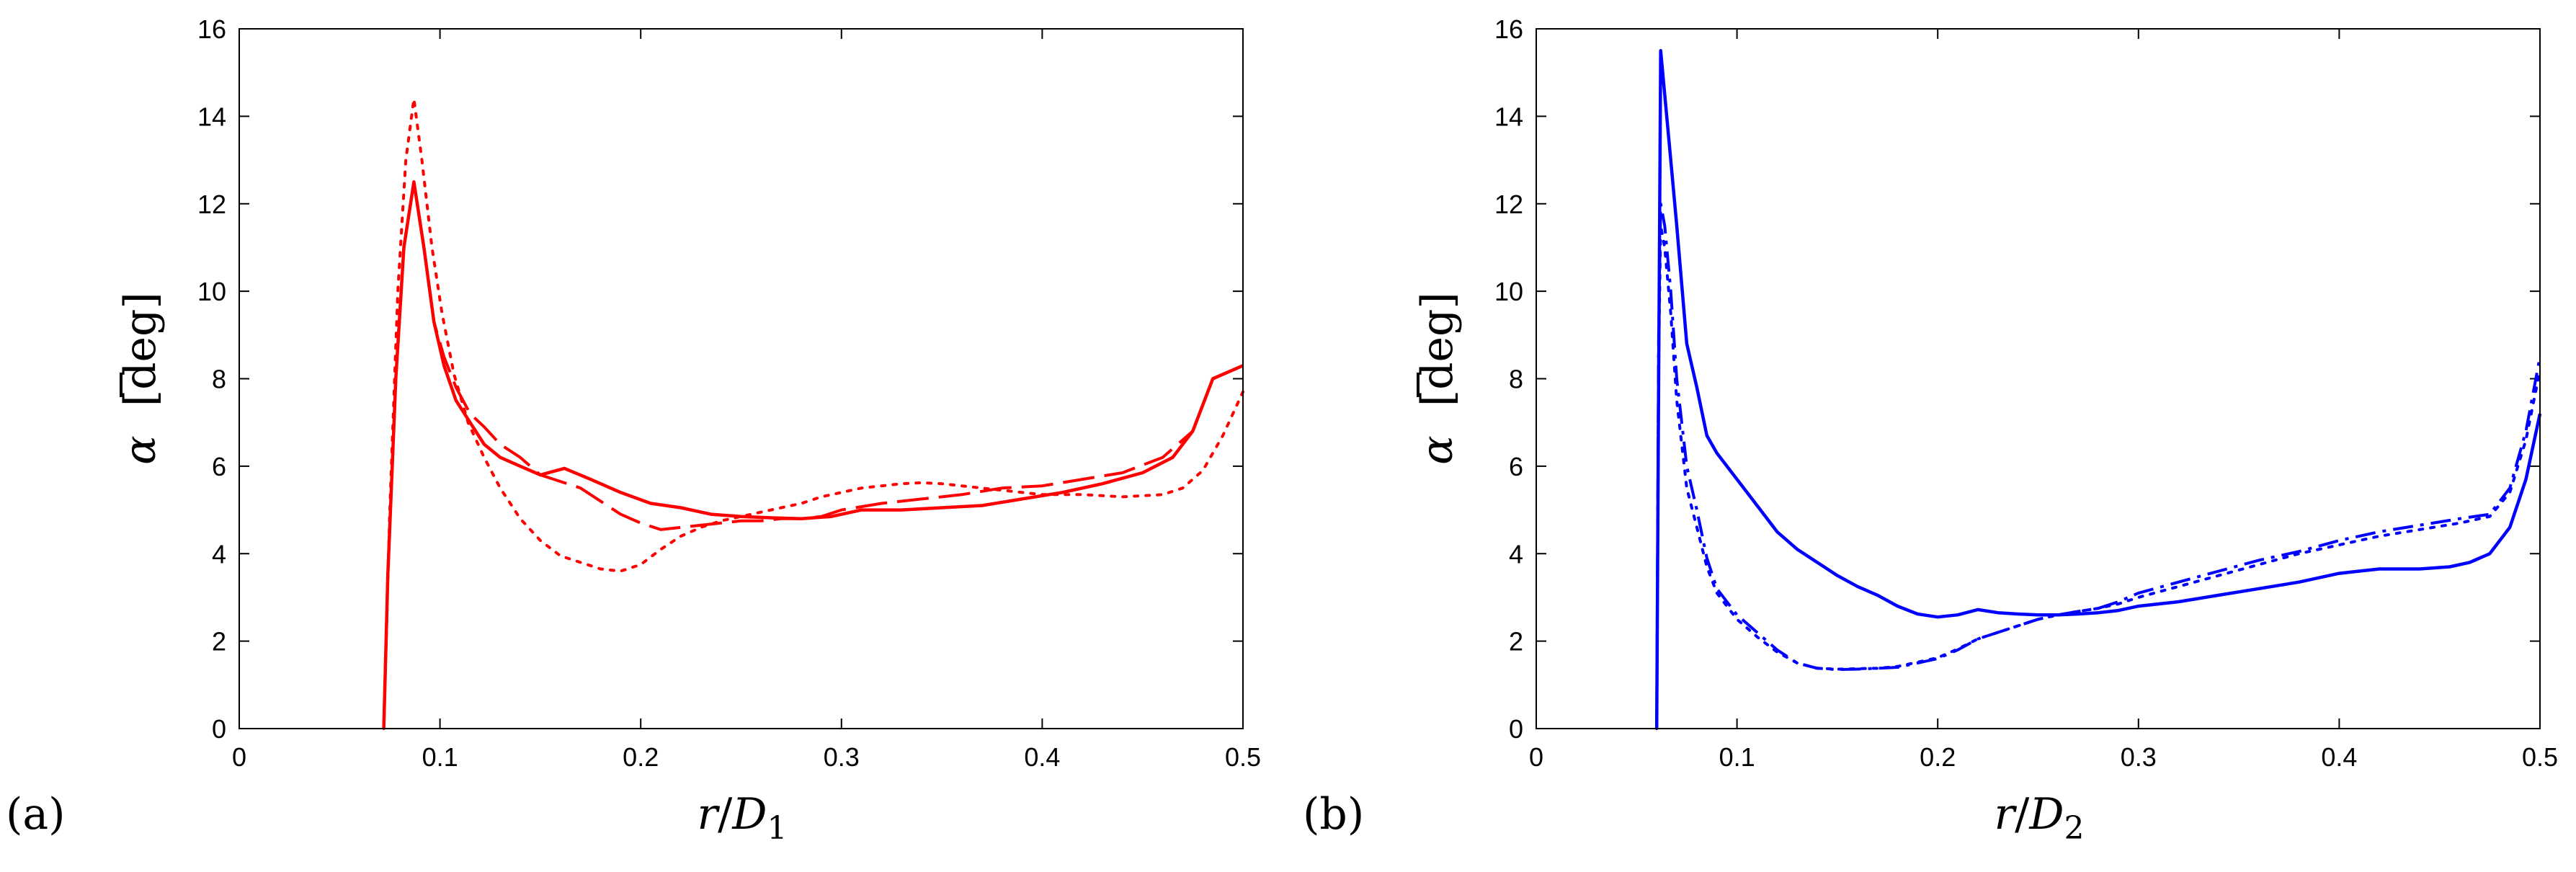 The height and width of the screenshot is (872, 2576). I want to click on y-axis-label-a-symbol: α, so click(140, 450).